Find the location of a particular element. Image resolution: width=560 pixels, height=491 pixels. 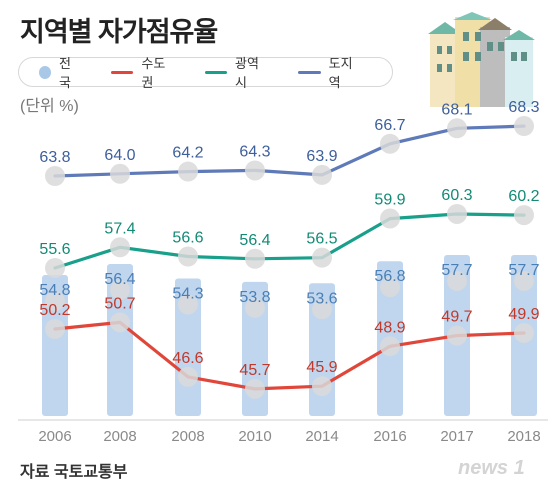

data-label-national-4: 53.6 is located at coordinates (321, 298).